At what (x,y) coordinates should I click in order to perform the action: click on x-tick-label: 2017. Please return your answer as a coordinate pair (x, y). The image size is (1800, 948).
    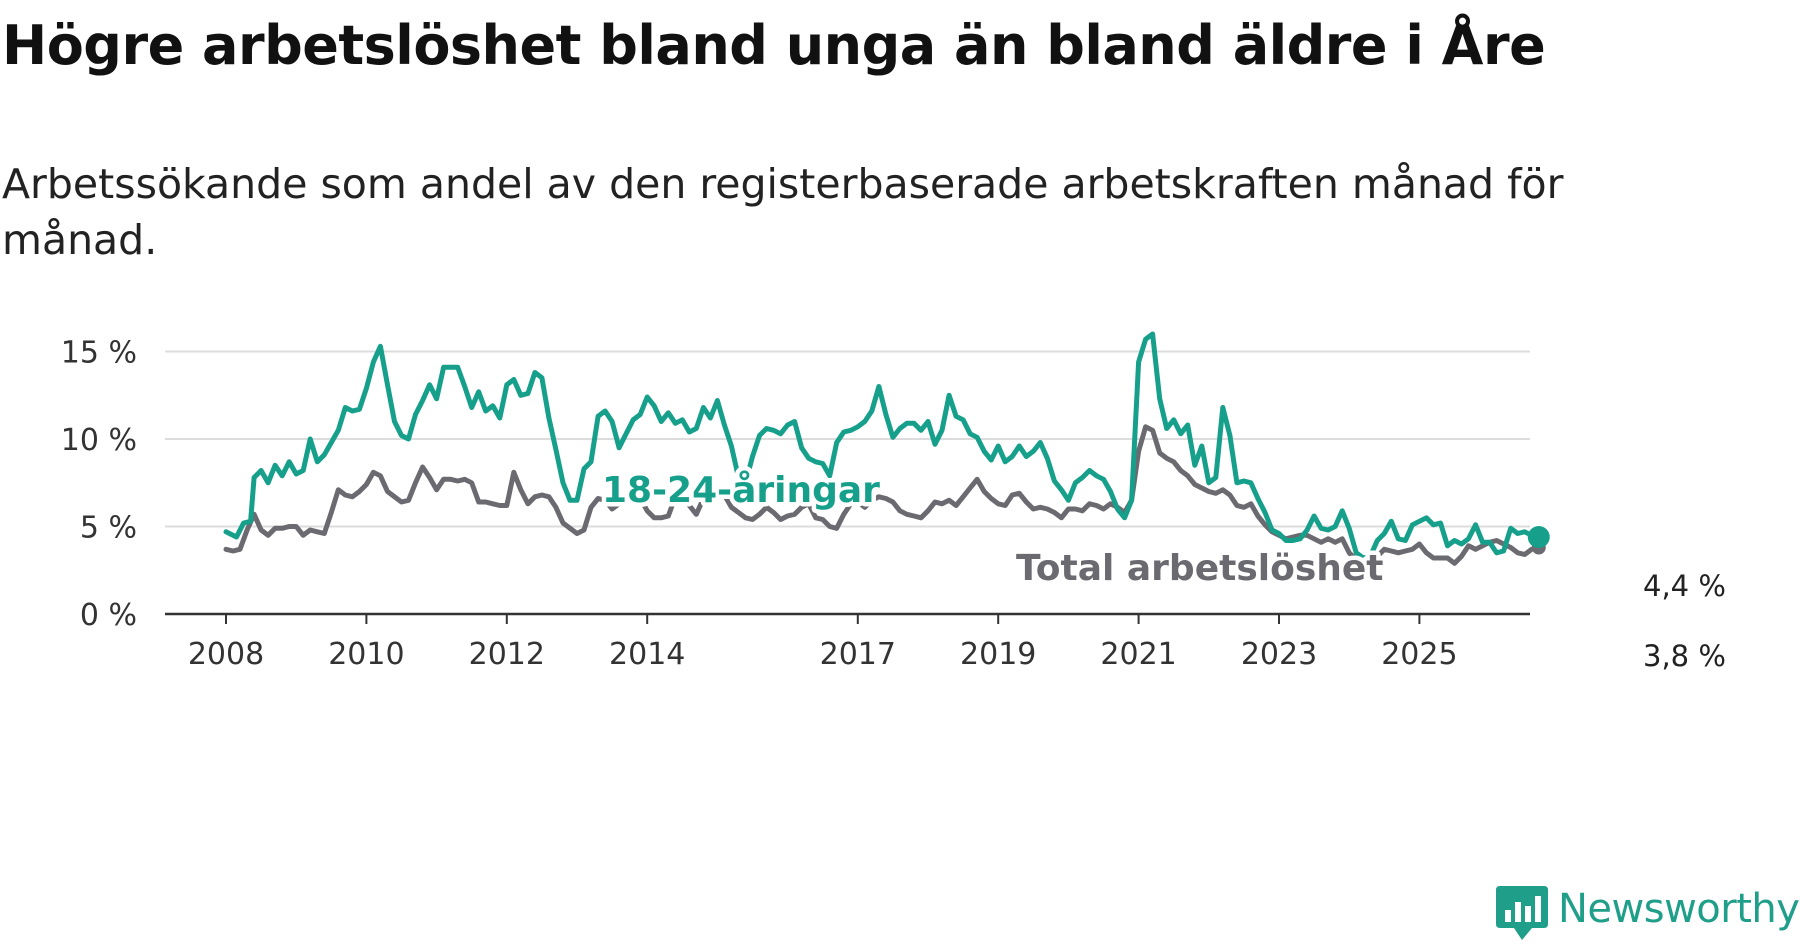
    Looking at the image, I should click on (858, 654).